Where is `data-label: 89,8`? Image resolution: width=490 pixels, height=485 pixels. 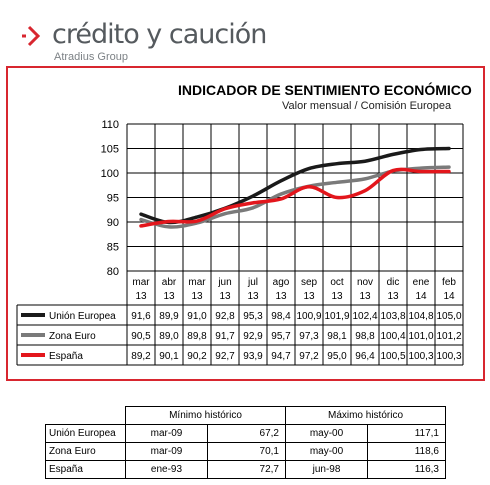 data-label: 89,8 is located at coordinates (197, 336).